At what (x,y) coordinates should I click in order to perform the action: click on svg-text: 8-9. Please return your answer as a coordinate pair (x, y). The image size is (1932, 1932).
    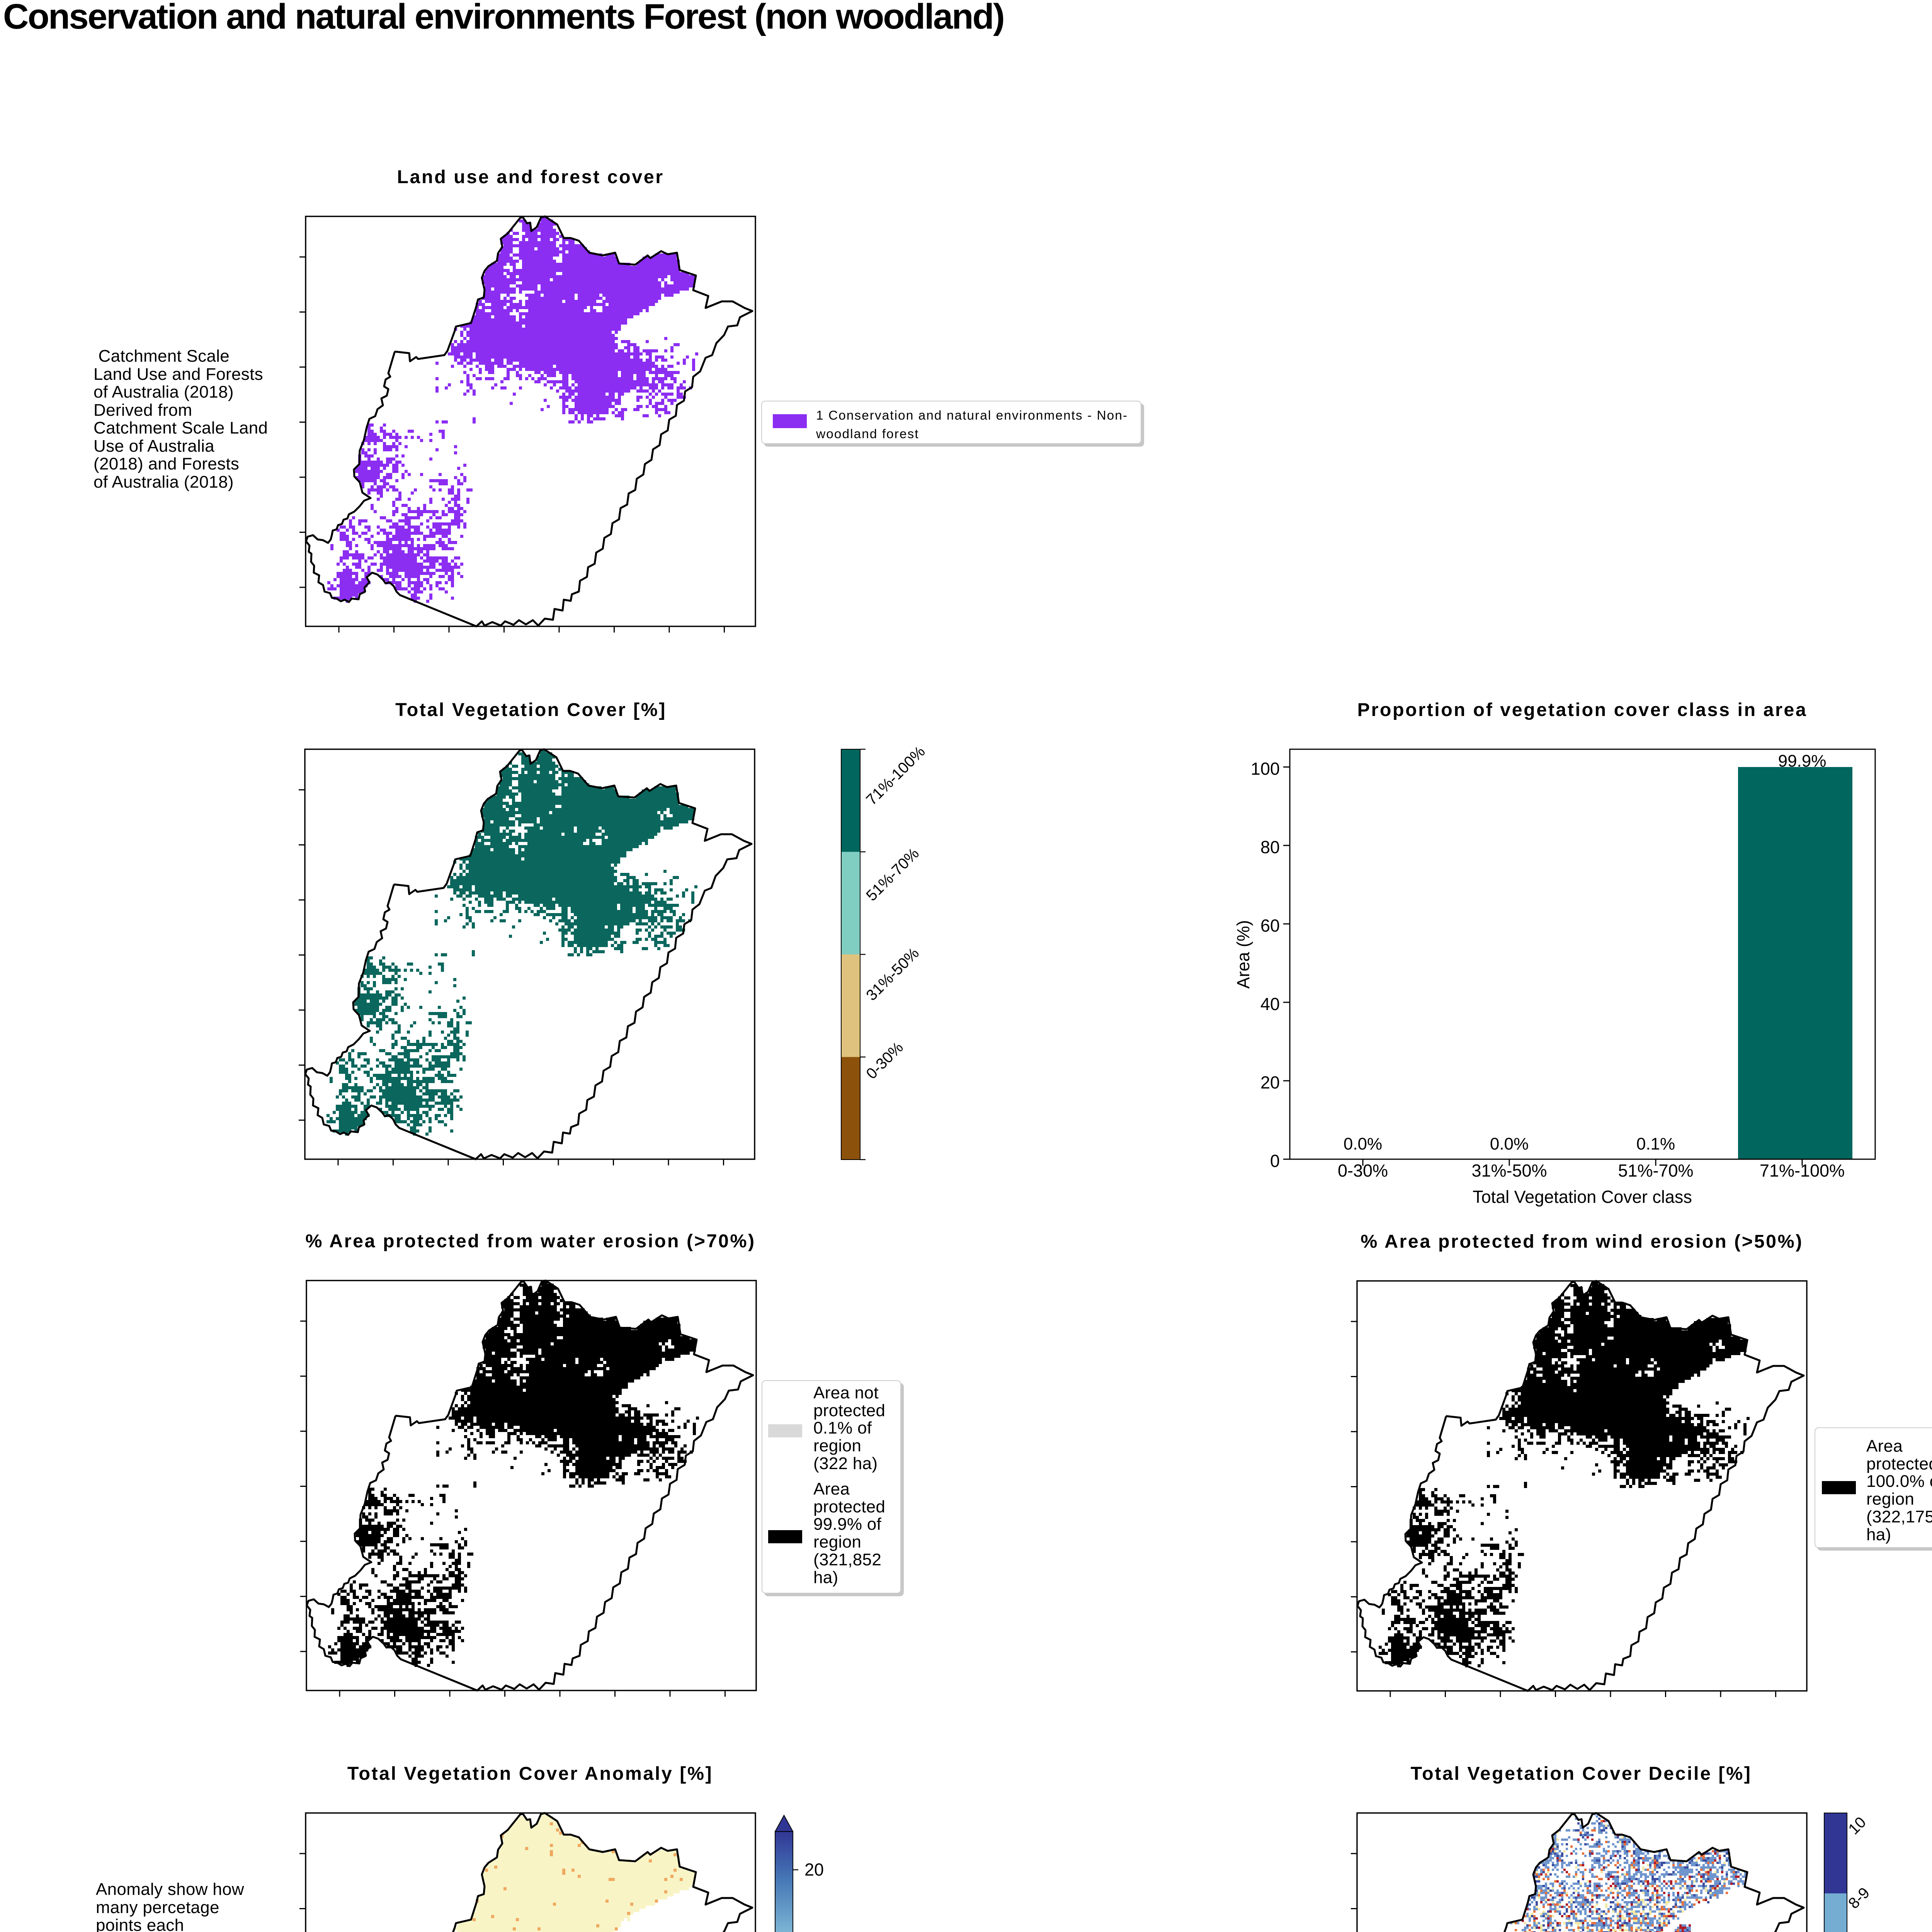
    Looking at the image, I should click on (1859, 1898).